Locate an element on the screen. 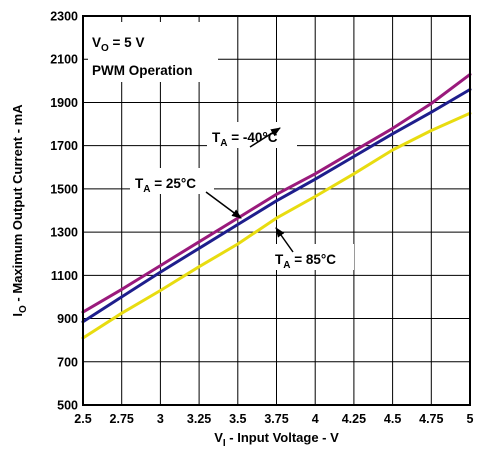 Image resolution: width=481 pixels, height=451 pixels. series-label-2: TA = 85°C is located at coordinates (305, 261).